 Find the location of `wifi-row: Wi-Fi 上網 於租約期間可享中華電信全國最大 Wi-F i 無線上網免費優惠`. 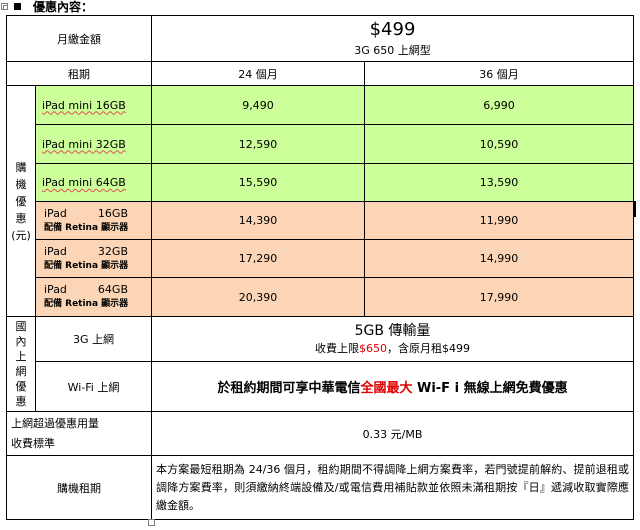

wifi-row: Wi-Fi 上網 於租約期間可享中華電信全國最大 Wi-F i 無線上網免費優惠 is located at coordinates (321, 386).